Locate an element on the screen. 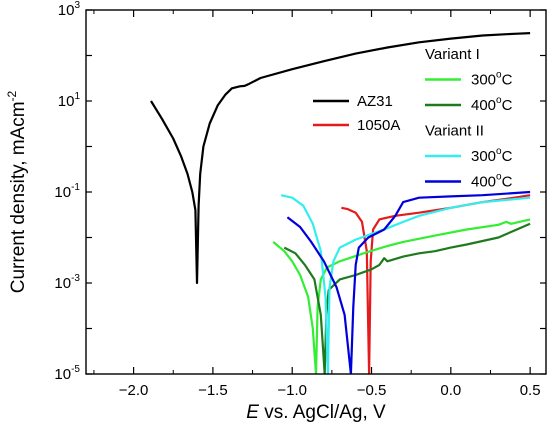  y-axis-label-text: Current density, mAcm is located at coordinates (18, 197).